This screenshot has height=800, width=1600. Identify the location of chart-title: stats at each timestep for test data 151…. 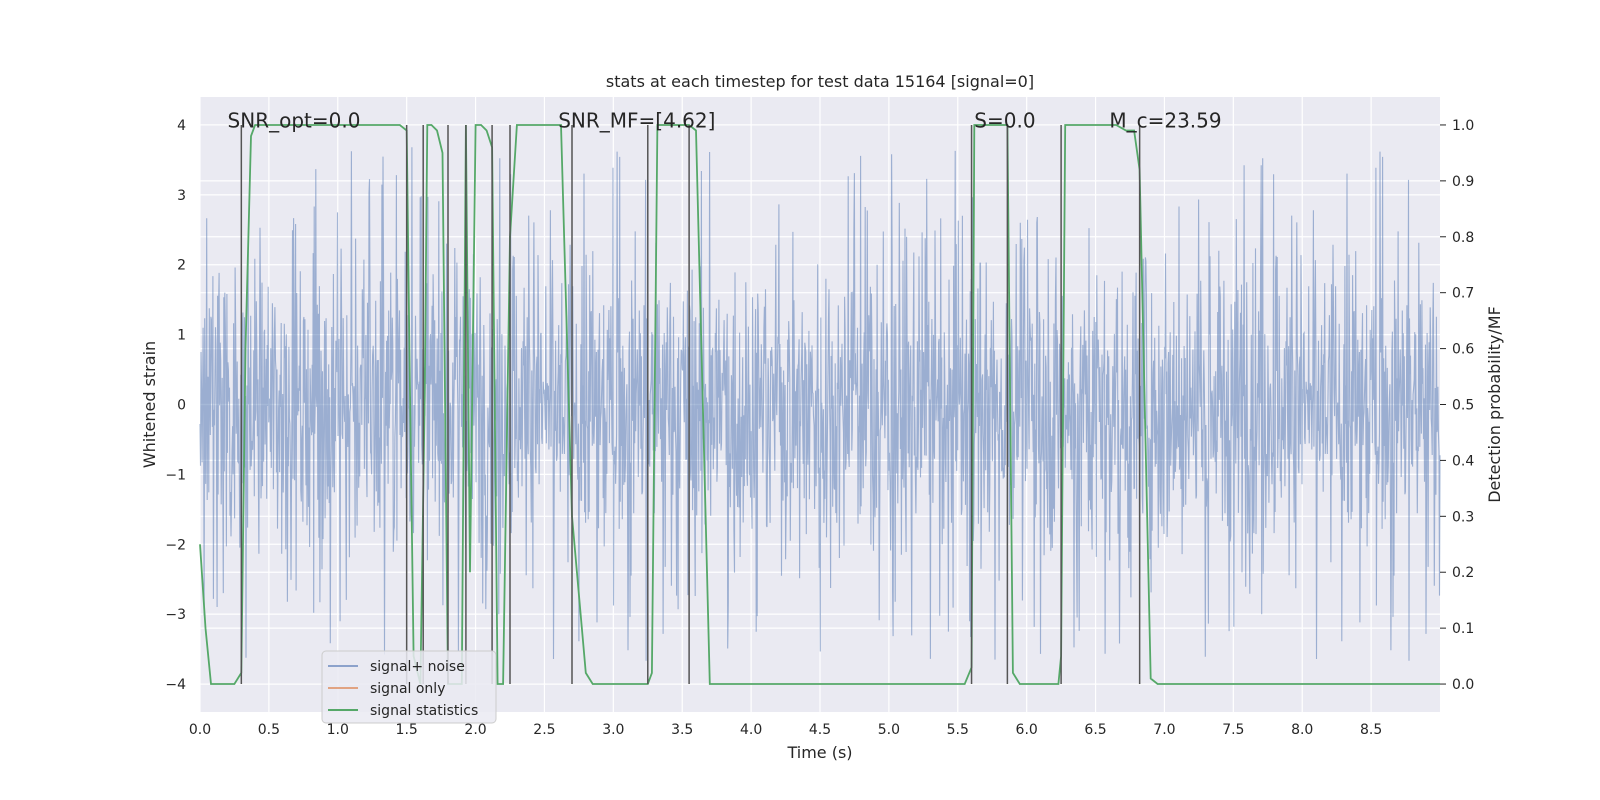
(820, 81).